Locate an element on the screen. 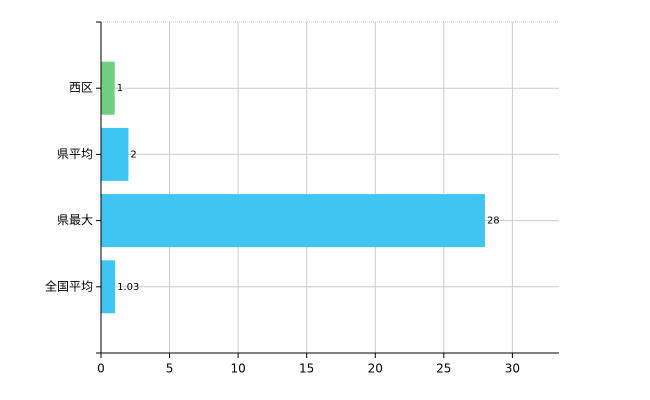  y-tick-label: 県最大 is located at coordinates (75, 220).